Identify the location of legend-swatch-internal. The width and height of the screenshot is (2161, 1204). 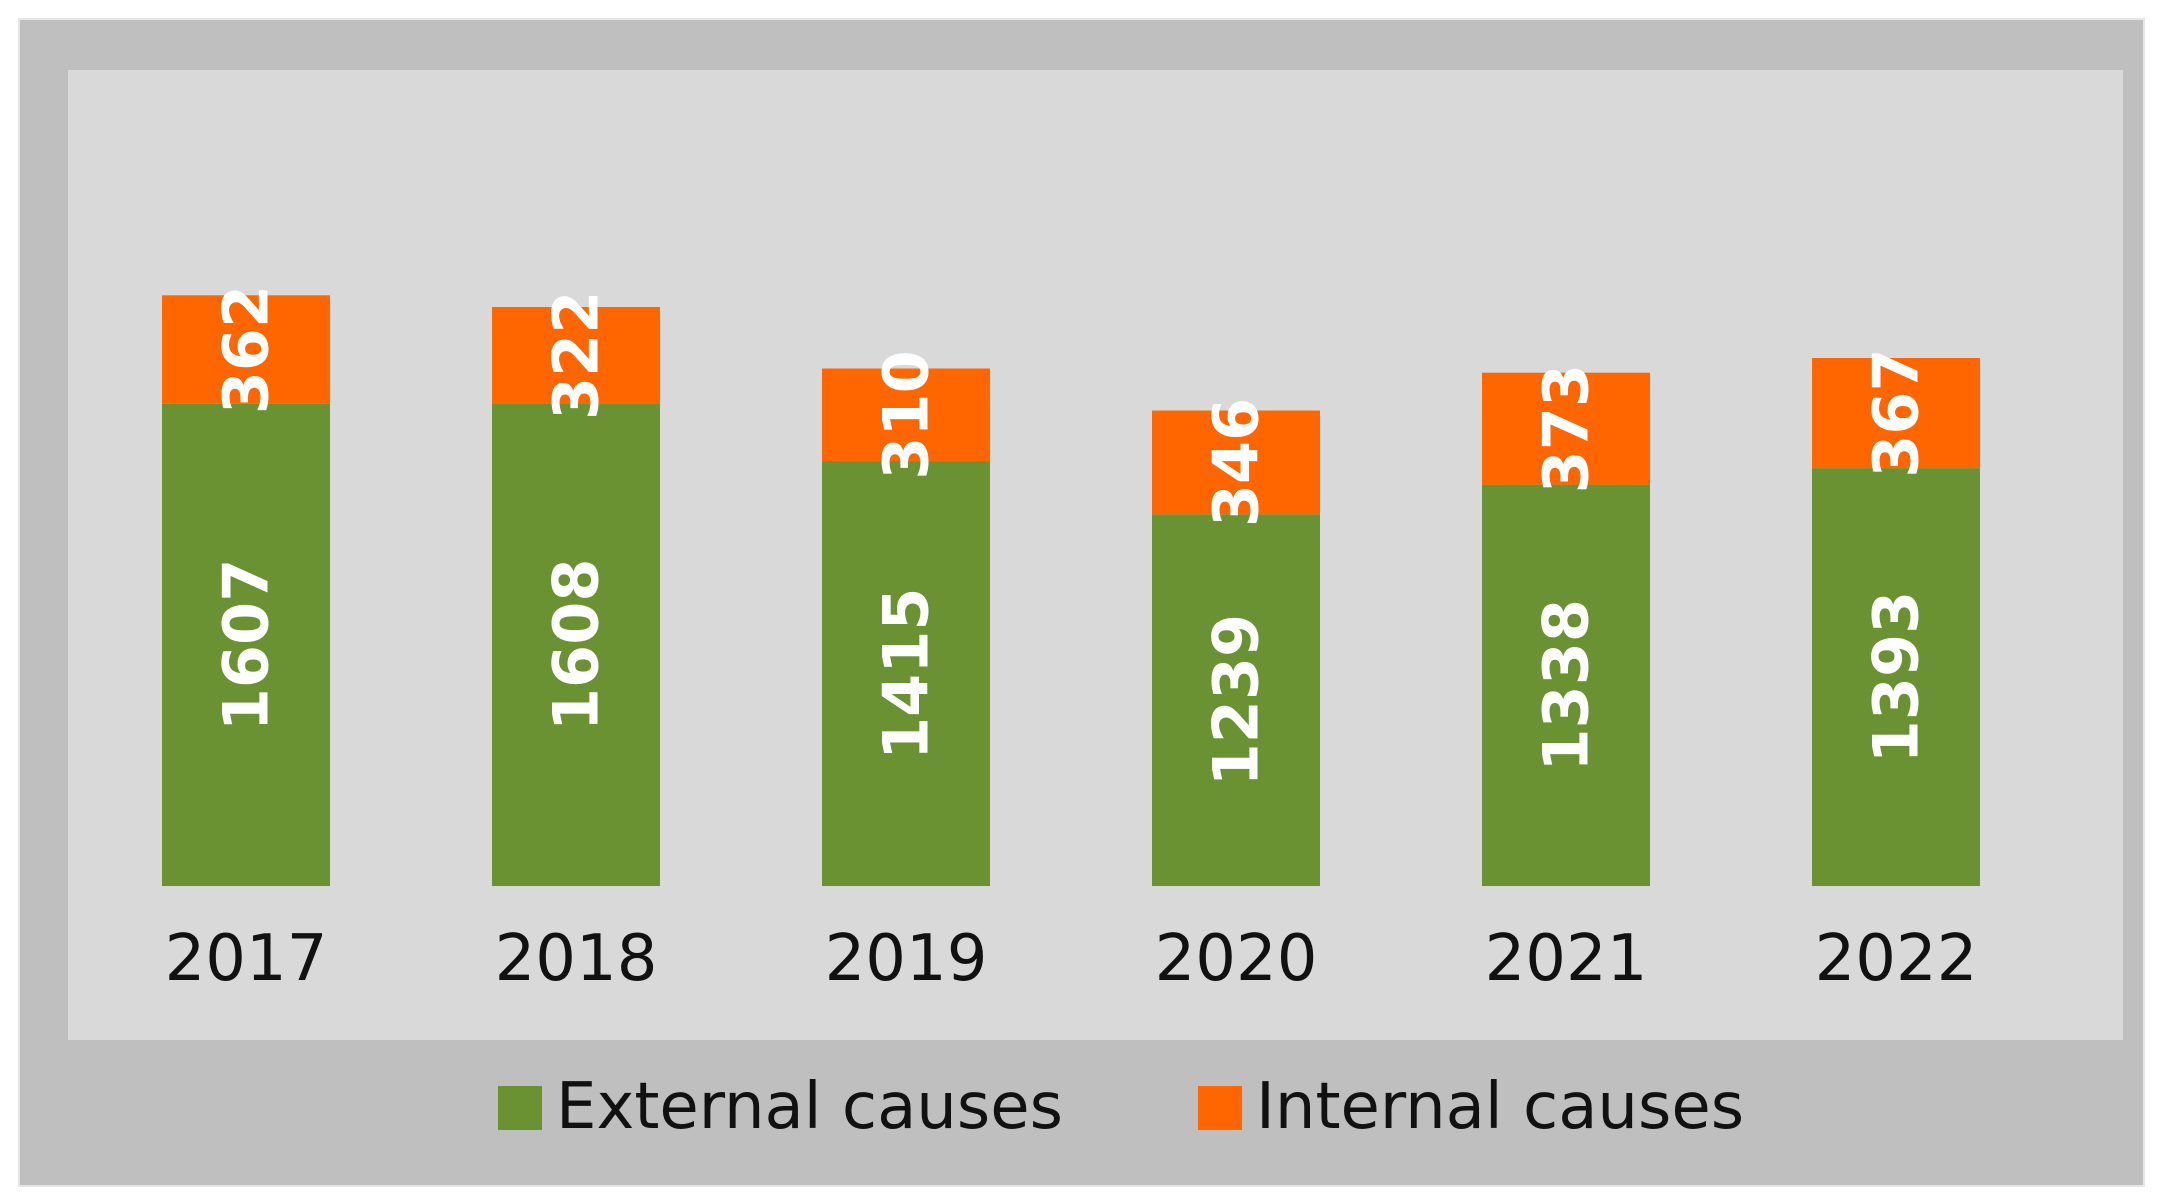
(1220, 1108).